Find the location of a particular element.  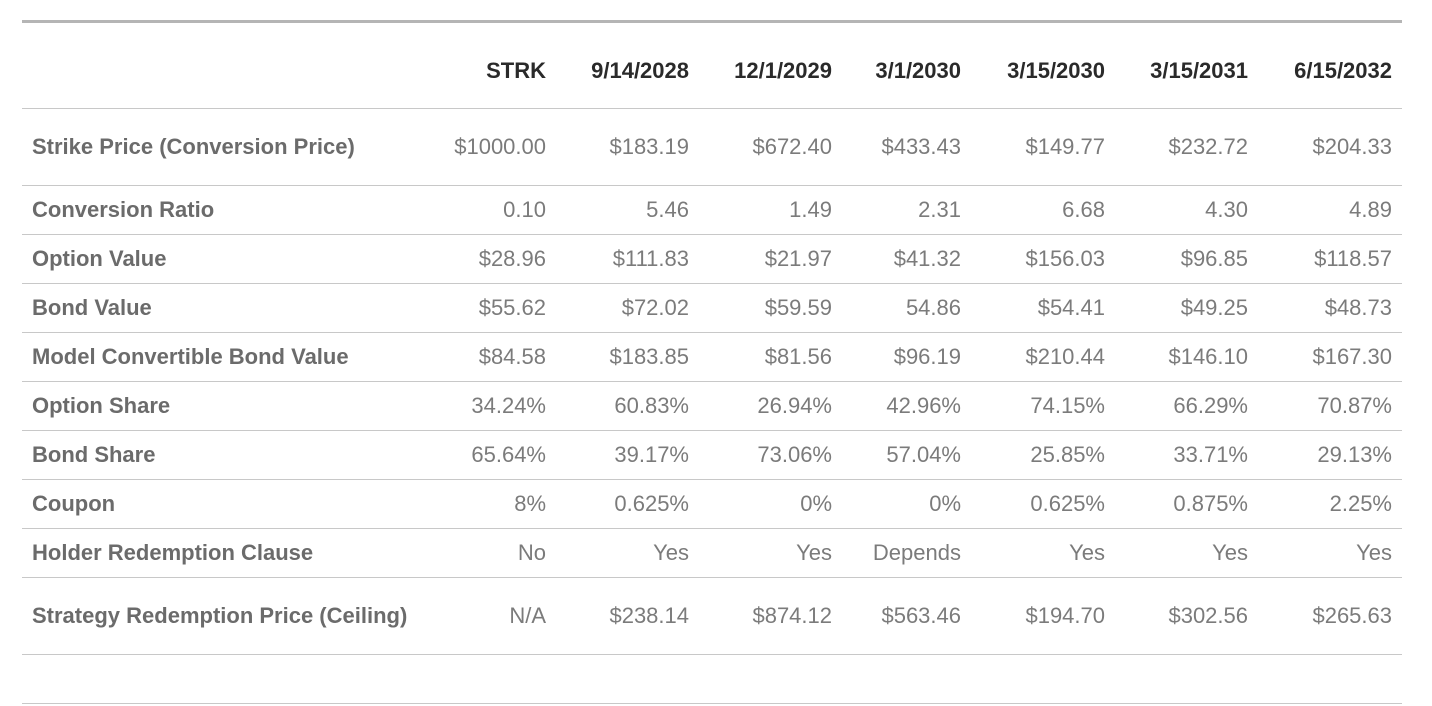

cell: 29.13% is located at coordinates (1330, 455).